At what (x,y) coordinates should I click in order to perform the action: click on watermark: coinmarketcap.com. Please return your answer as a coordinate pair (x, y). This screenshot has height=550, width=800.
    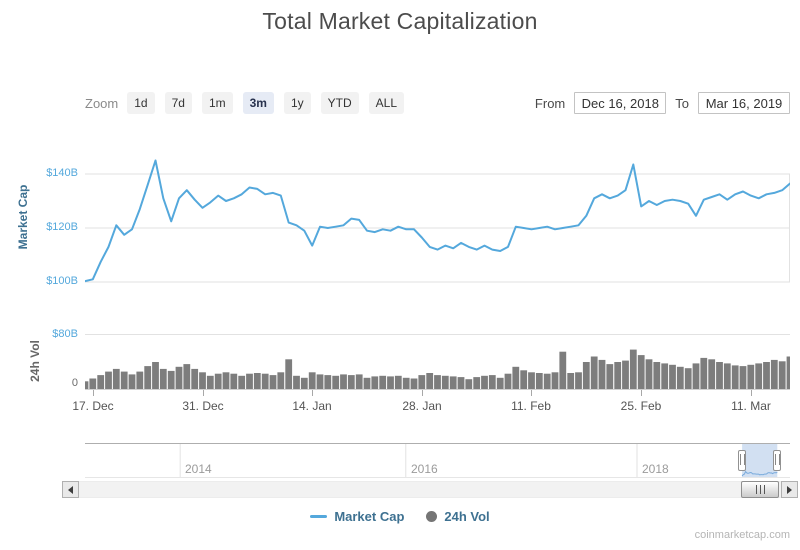
    Looking at the image, I should click on (742, 535).